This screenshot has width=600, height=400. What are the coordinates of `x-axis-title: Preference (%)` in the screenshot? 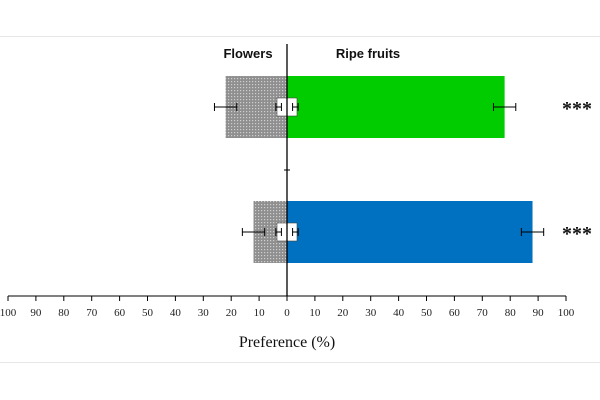 It's located at (287, 342).